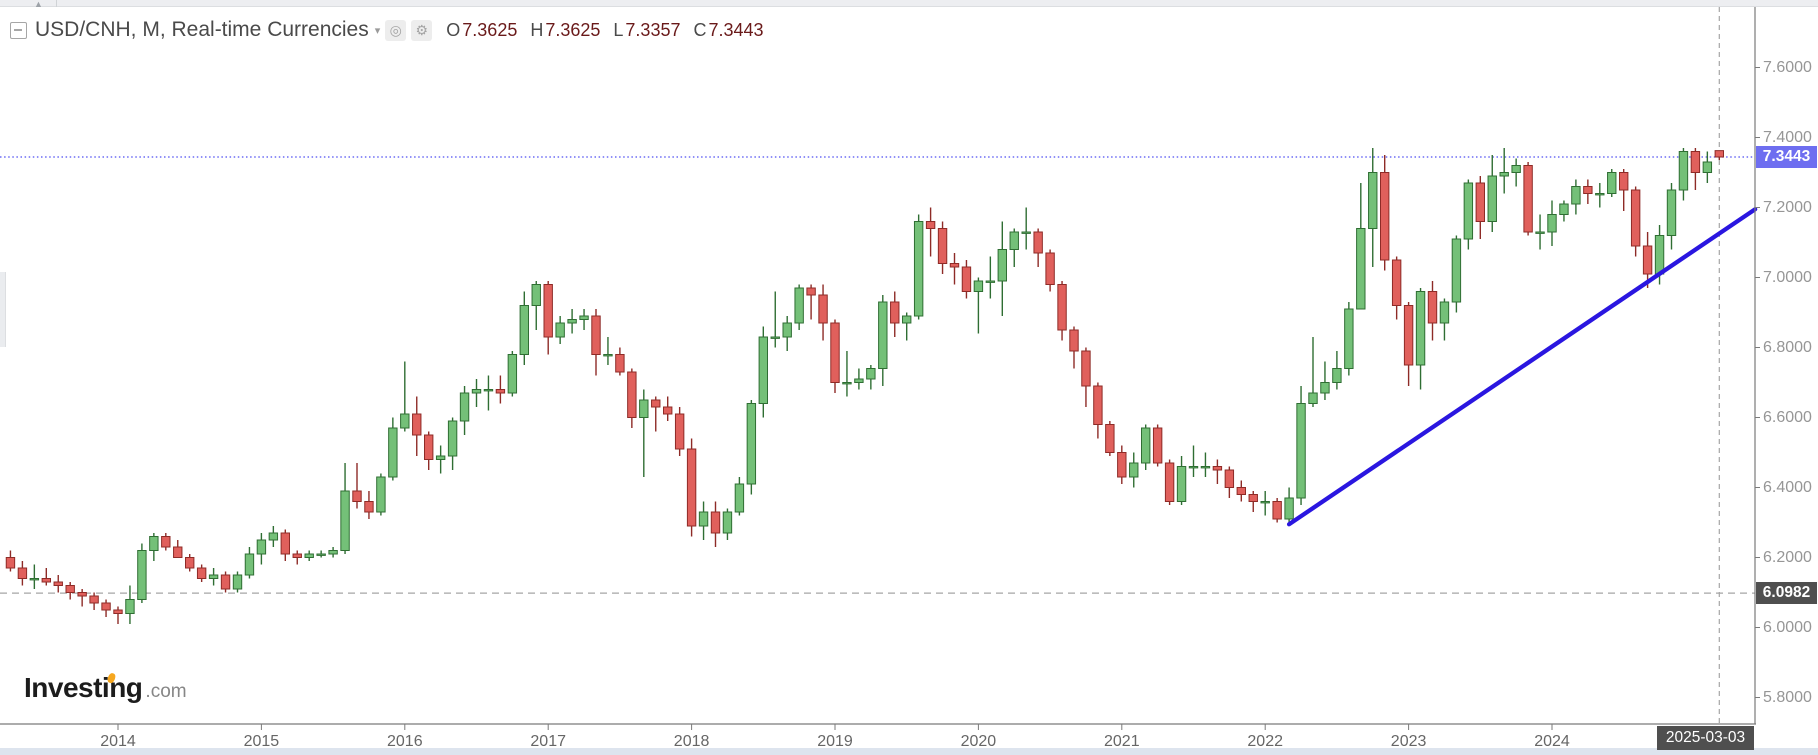  Describe the element at coordinates (1786, 593) in the screenshot. I see `reference-price-label: 6.0982` at that location.